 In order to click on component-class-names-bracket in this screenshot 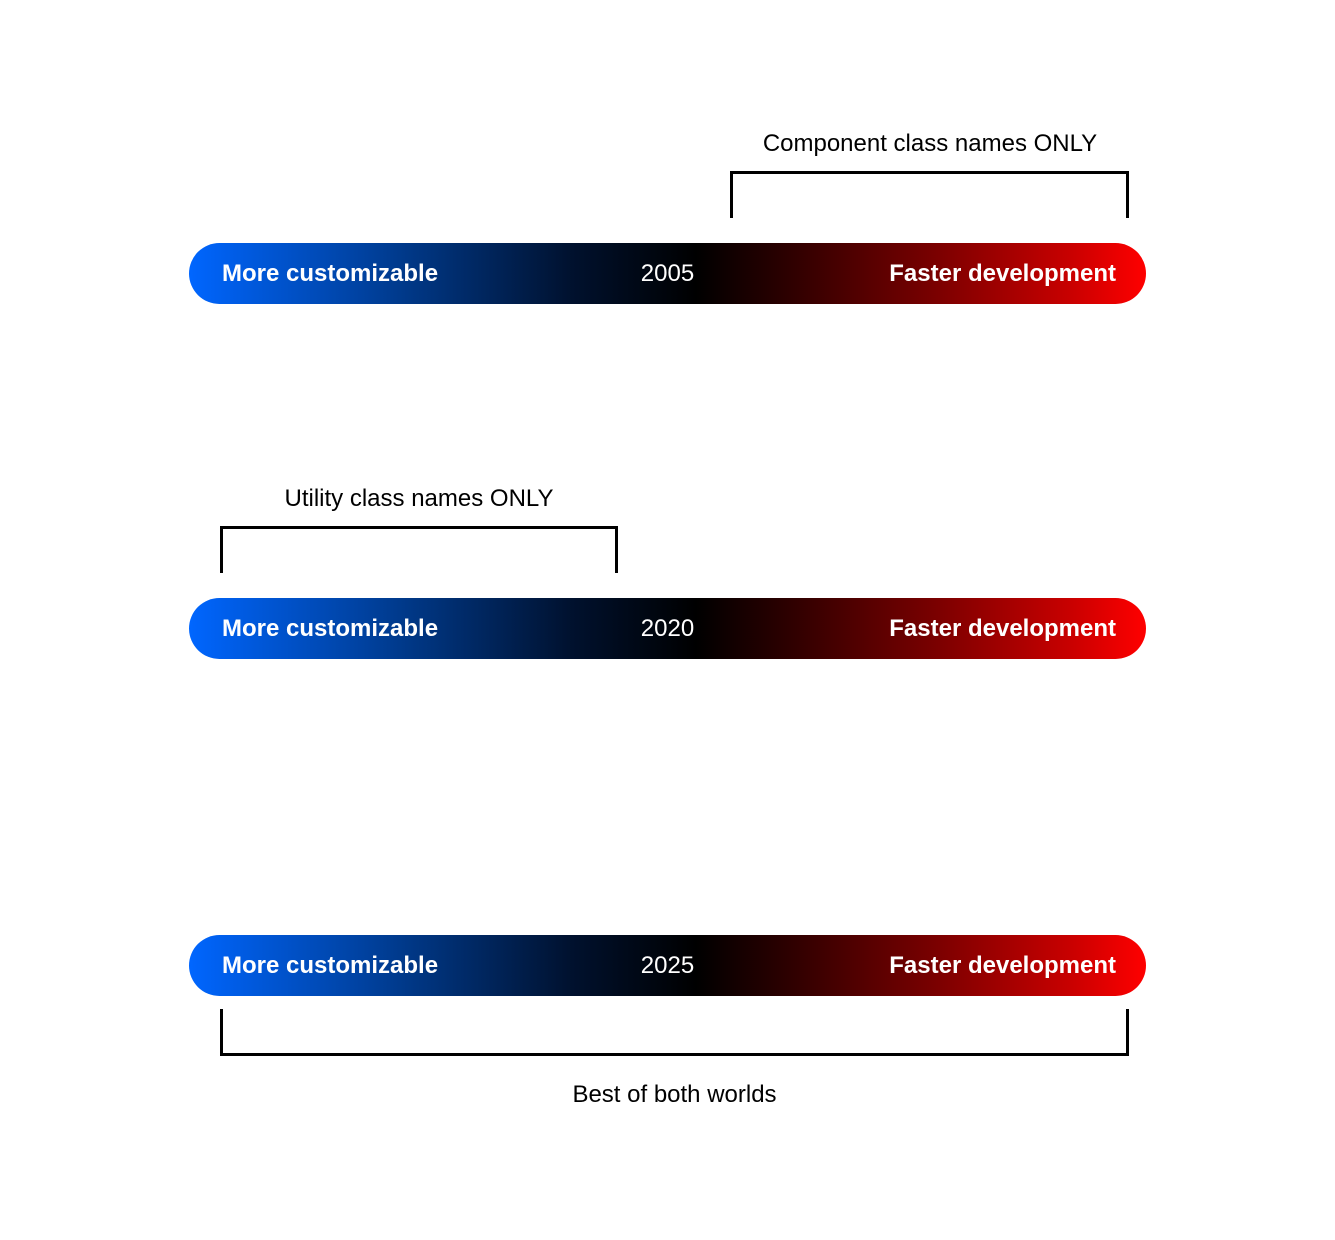, I will do `click(929, 194)`.